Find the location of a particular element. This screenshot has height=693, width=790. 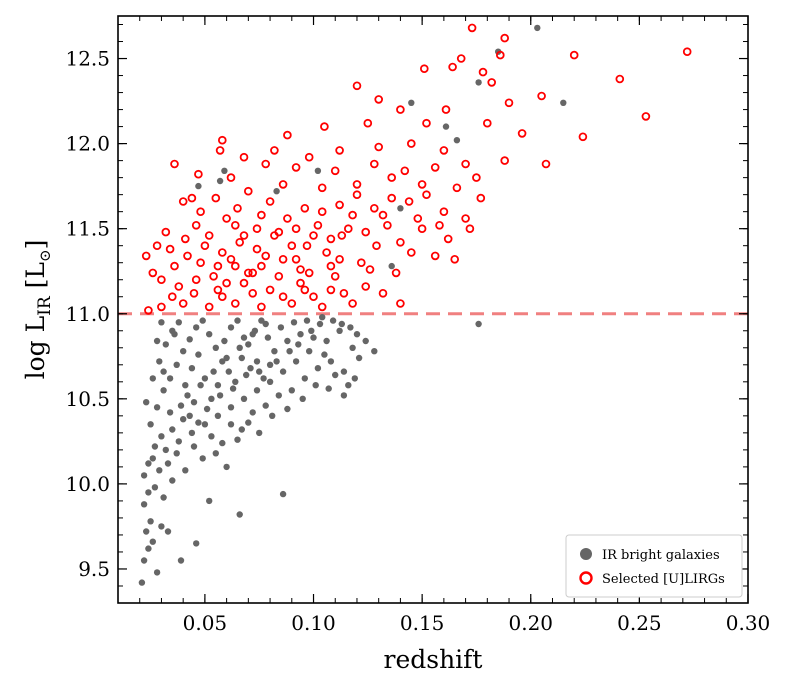

x-tick-label: 0.10 is located at coordinates (313, 623).